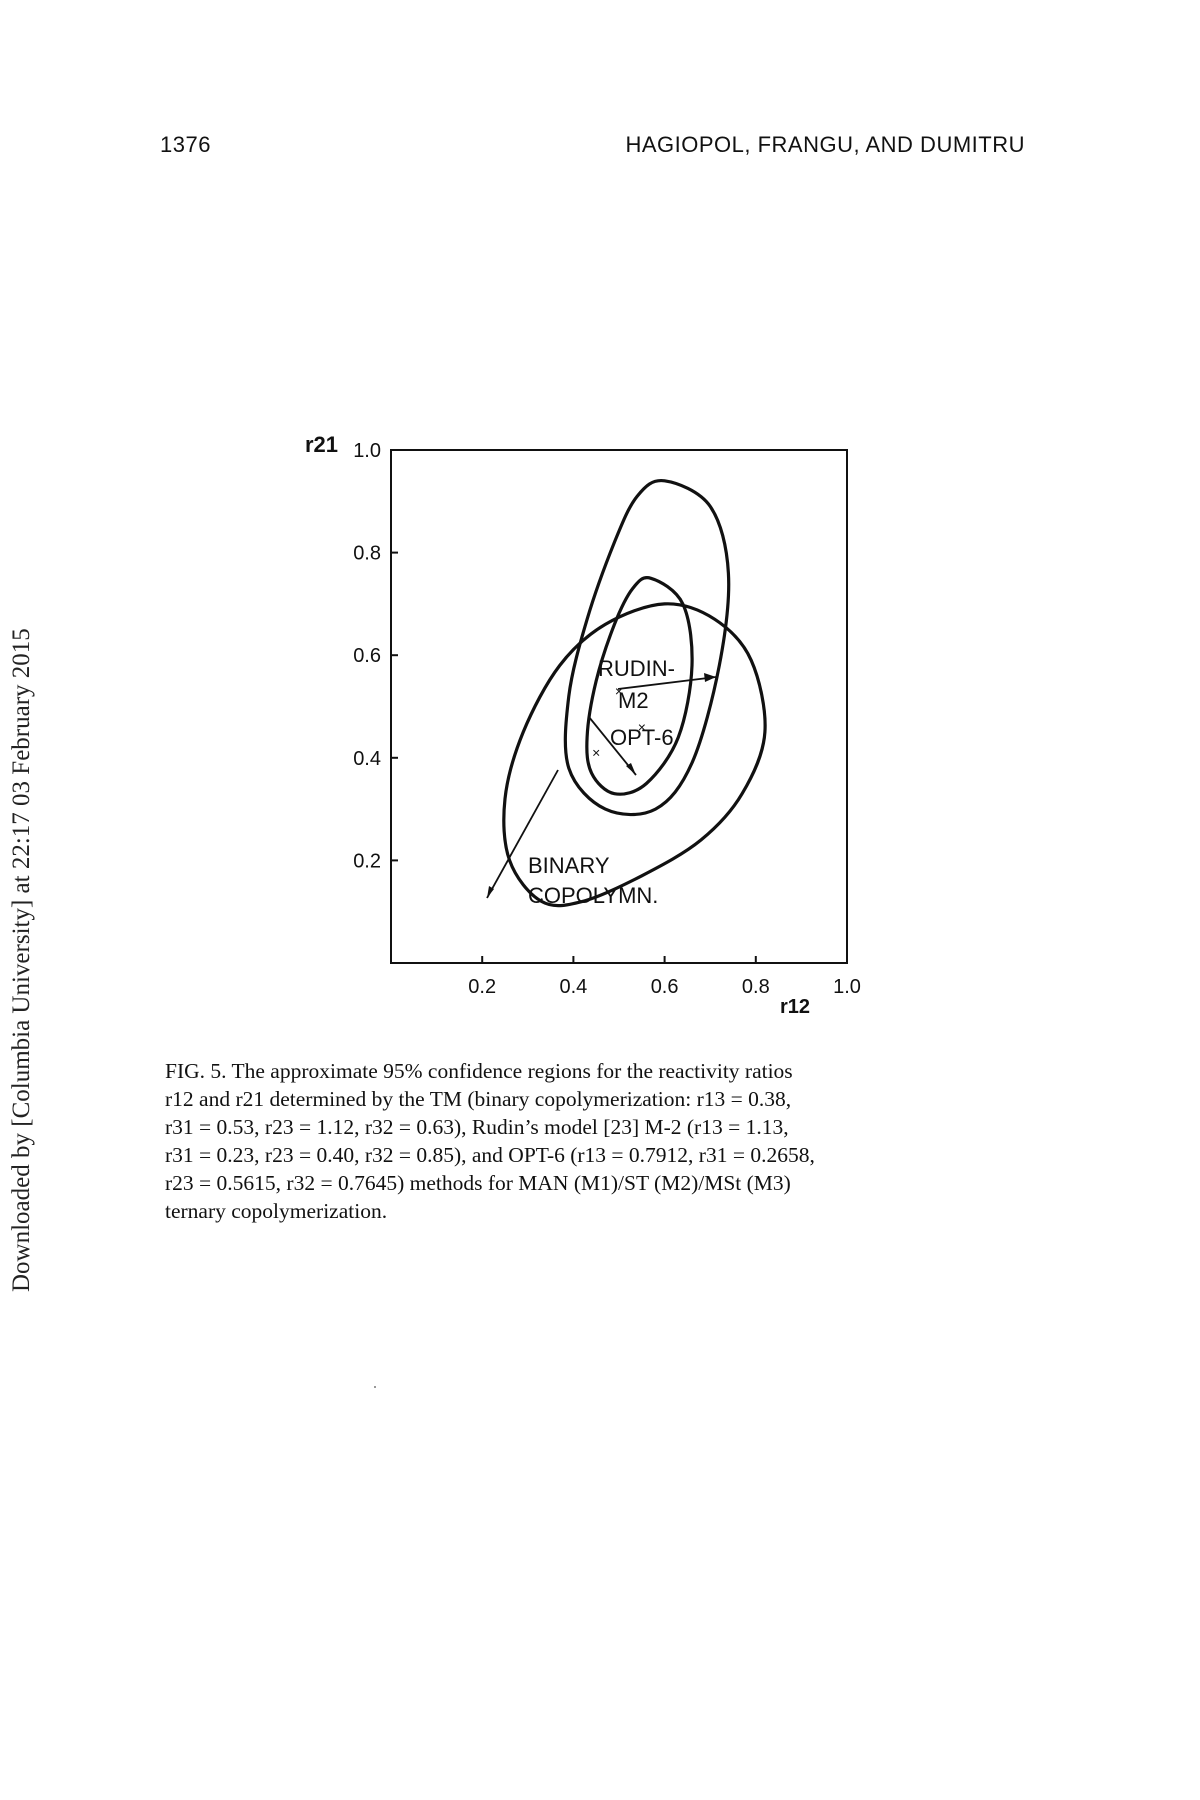 This screenshot has height=1800, width=1200. Describe the element at coordinates (367, 554) in the screenshot. I see `y-tick-label: 0.8` at that location.